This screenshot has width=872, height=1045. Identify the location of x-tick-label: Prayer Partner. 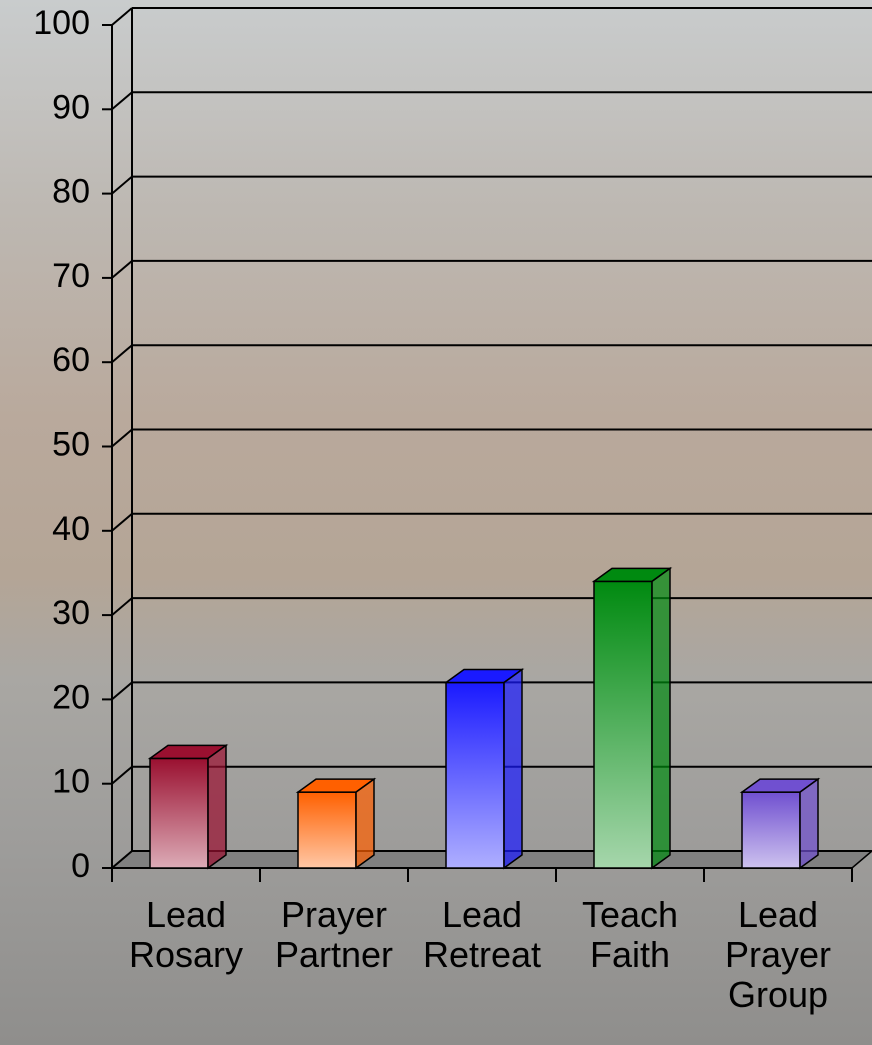
(334, 934).